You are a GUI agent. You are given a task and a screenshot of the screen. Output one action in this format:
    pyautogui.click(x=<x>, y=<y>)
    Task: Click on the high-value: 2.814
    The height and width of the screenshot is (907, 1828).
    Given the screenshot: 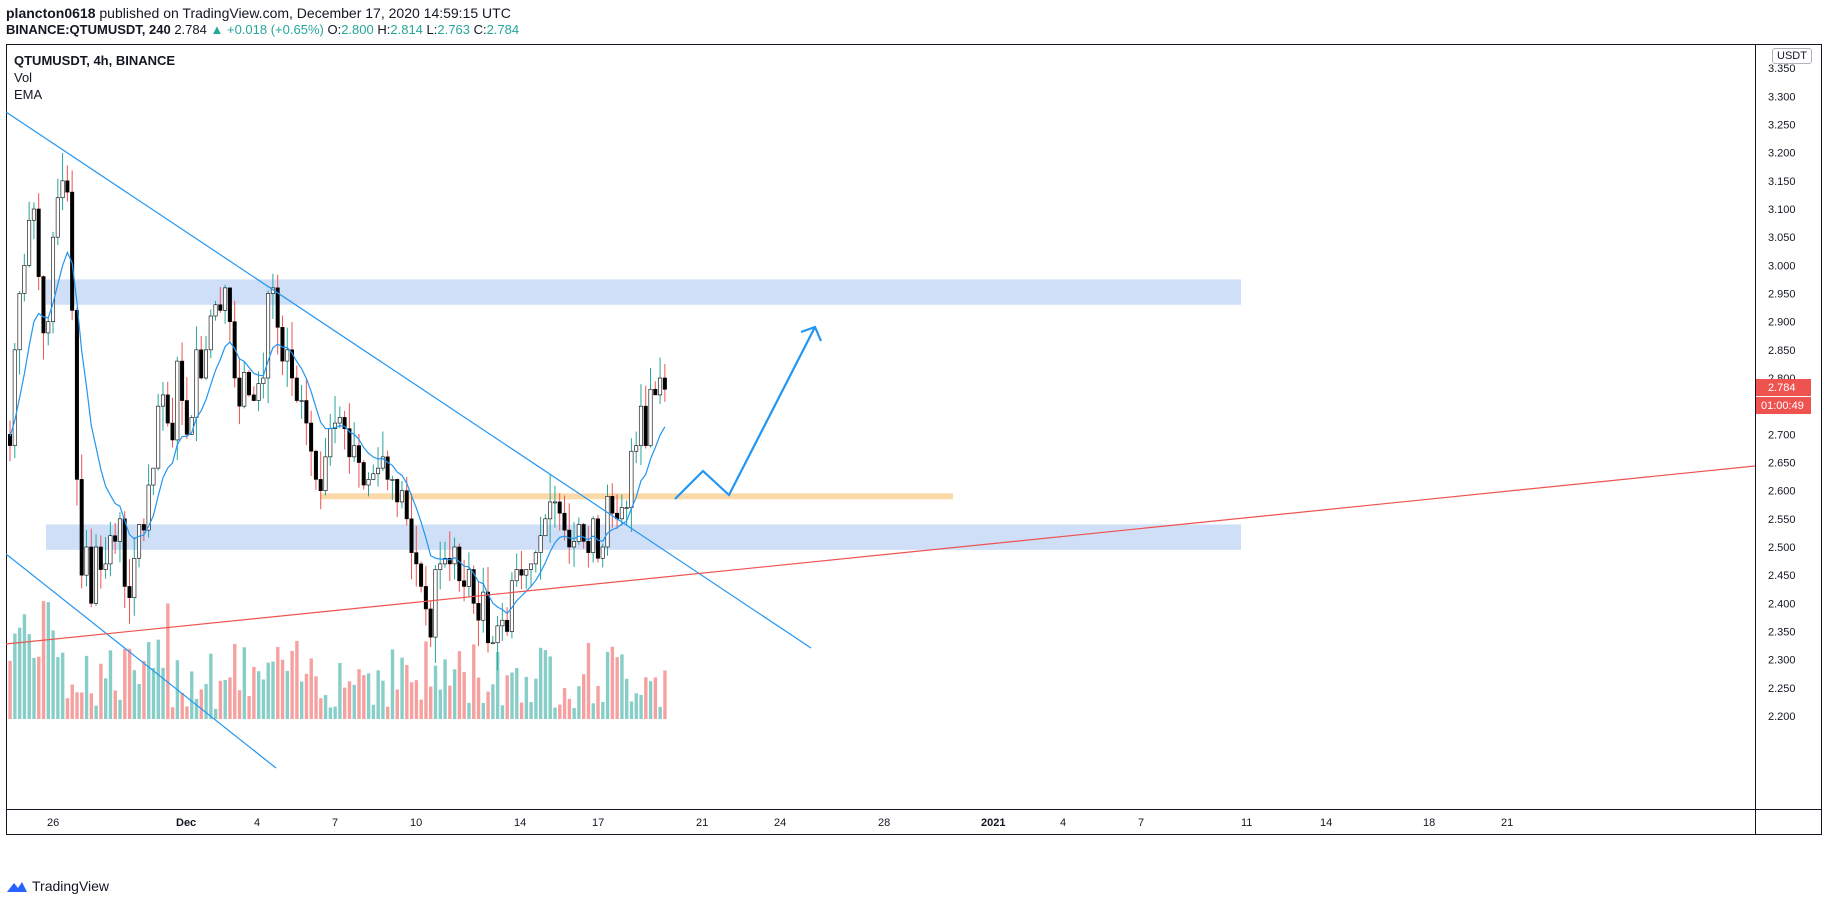 What is the action you would take?
    pyautogui.click(x=406, y=29)
    